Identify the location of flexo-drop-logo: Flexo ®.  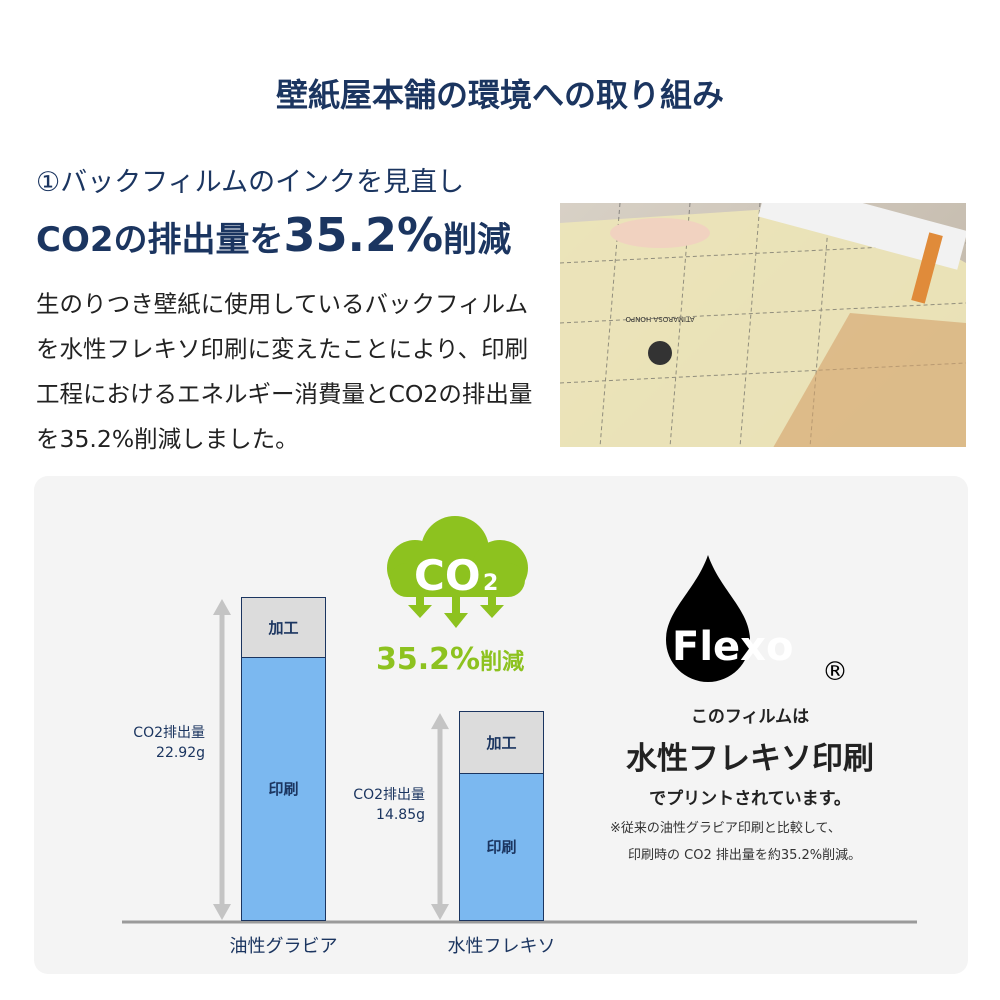
(757, 621).